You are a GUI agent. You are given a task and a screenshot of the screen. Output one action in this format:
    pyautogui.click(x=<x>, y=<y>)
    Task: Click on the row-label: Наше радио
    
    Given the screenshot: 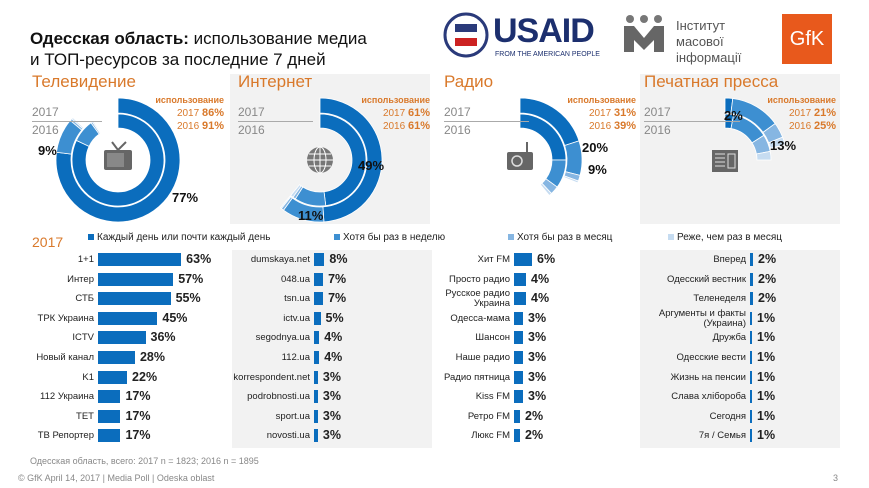 What is the action you would take?
    pyautogui.click(x=482, y=357)
    